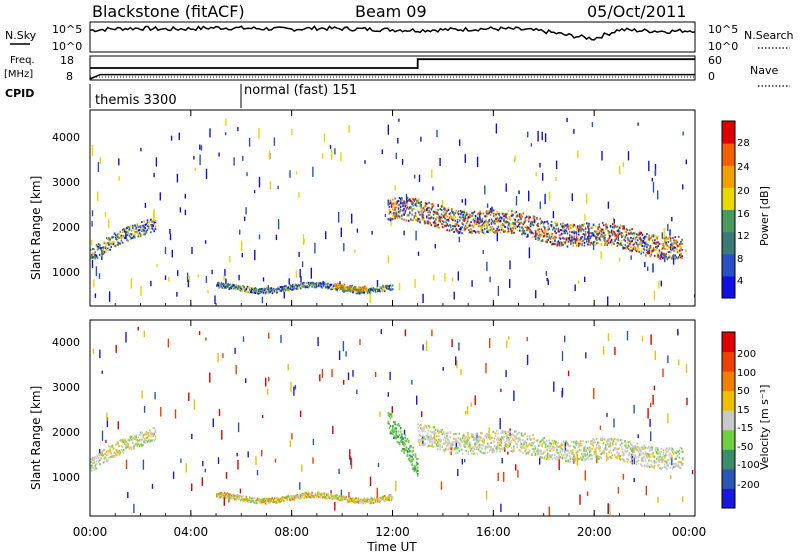 The image size is (800, 558). I want to click on power-cbar-tick-8: 8, so click(740, 259).